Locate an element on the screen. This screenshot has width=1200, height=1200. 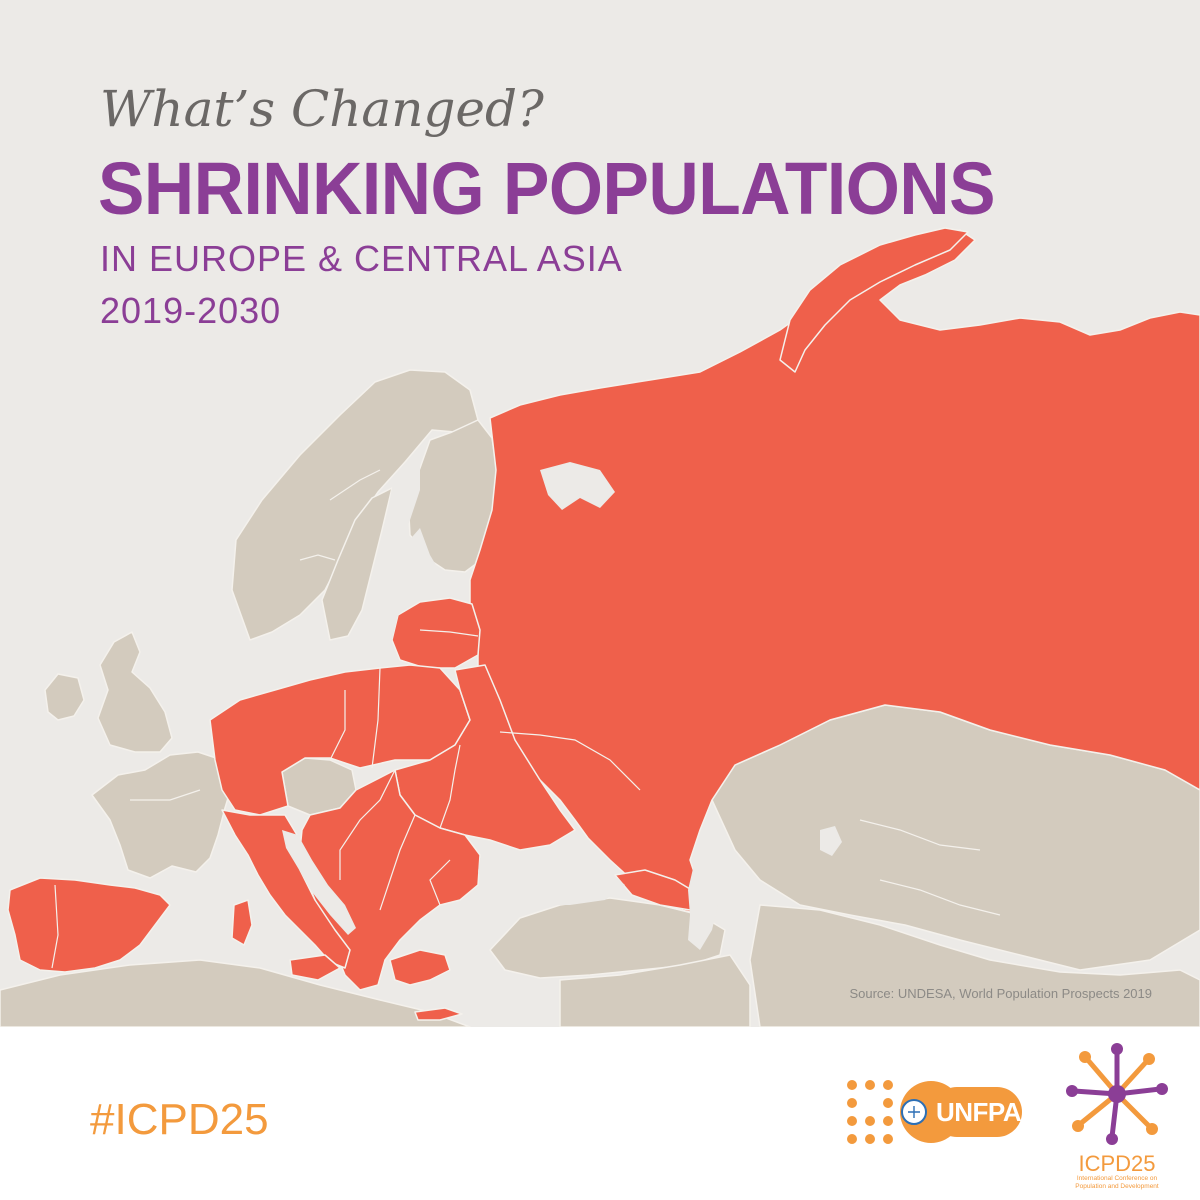
region-novaya-zemlya is located at coordinates (874, 300).